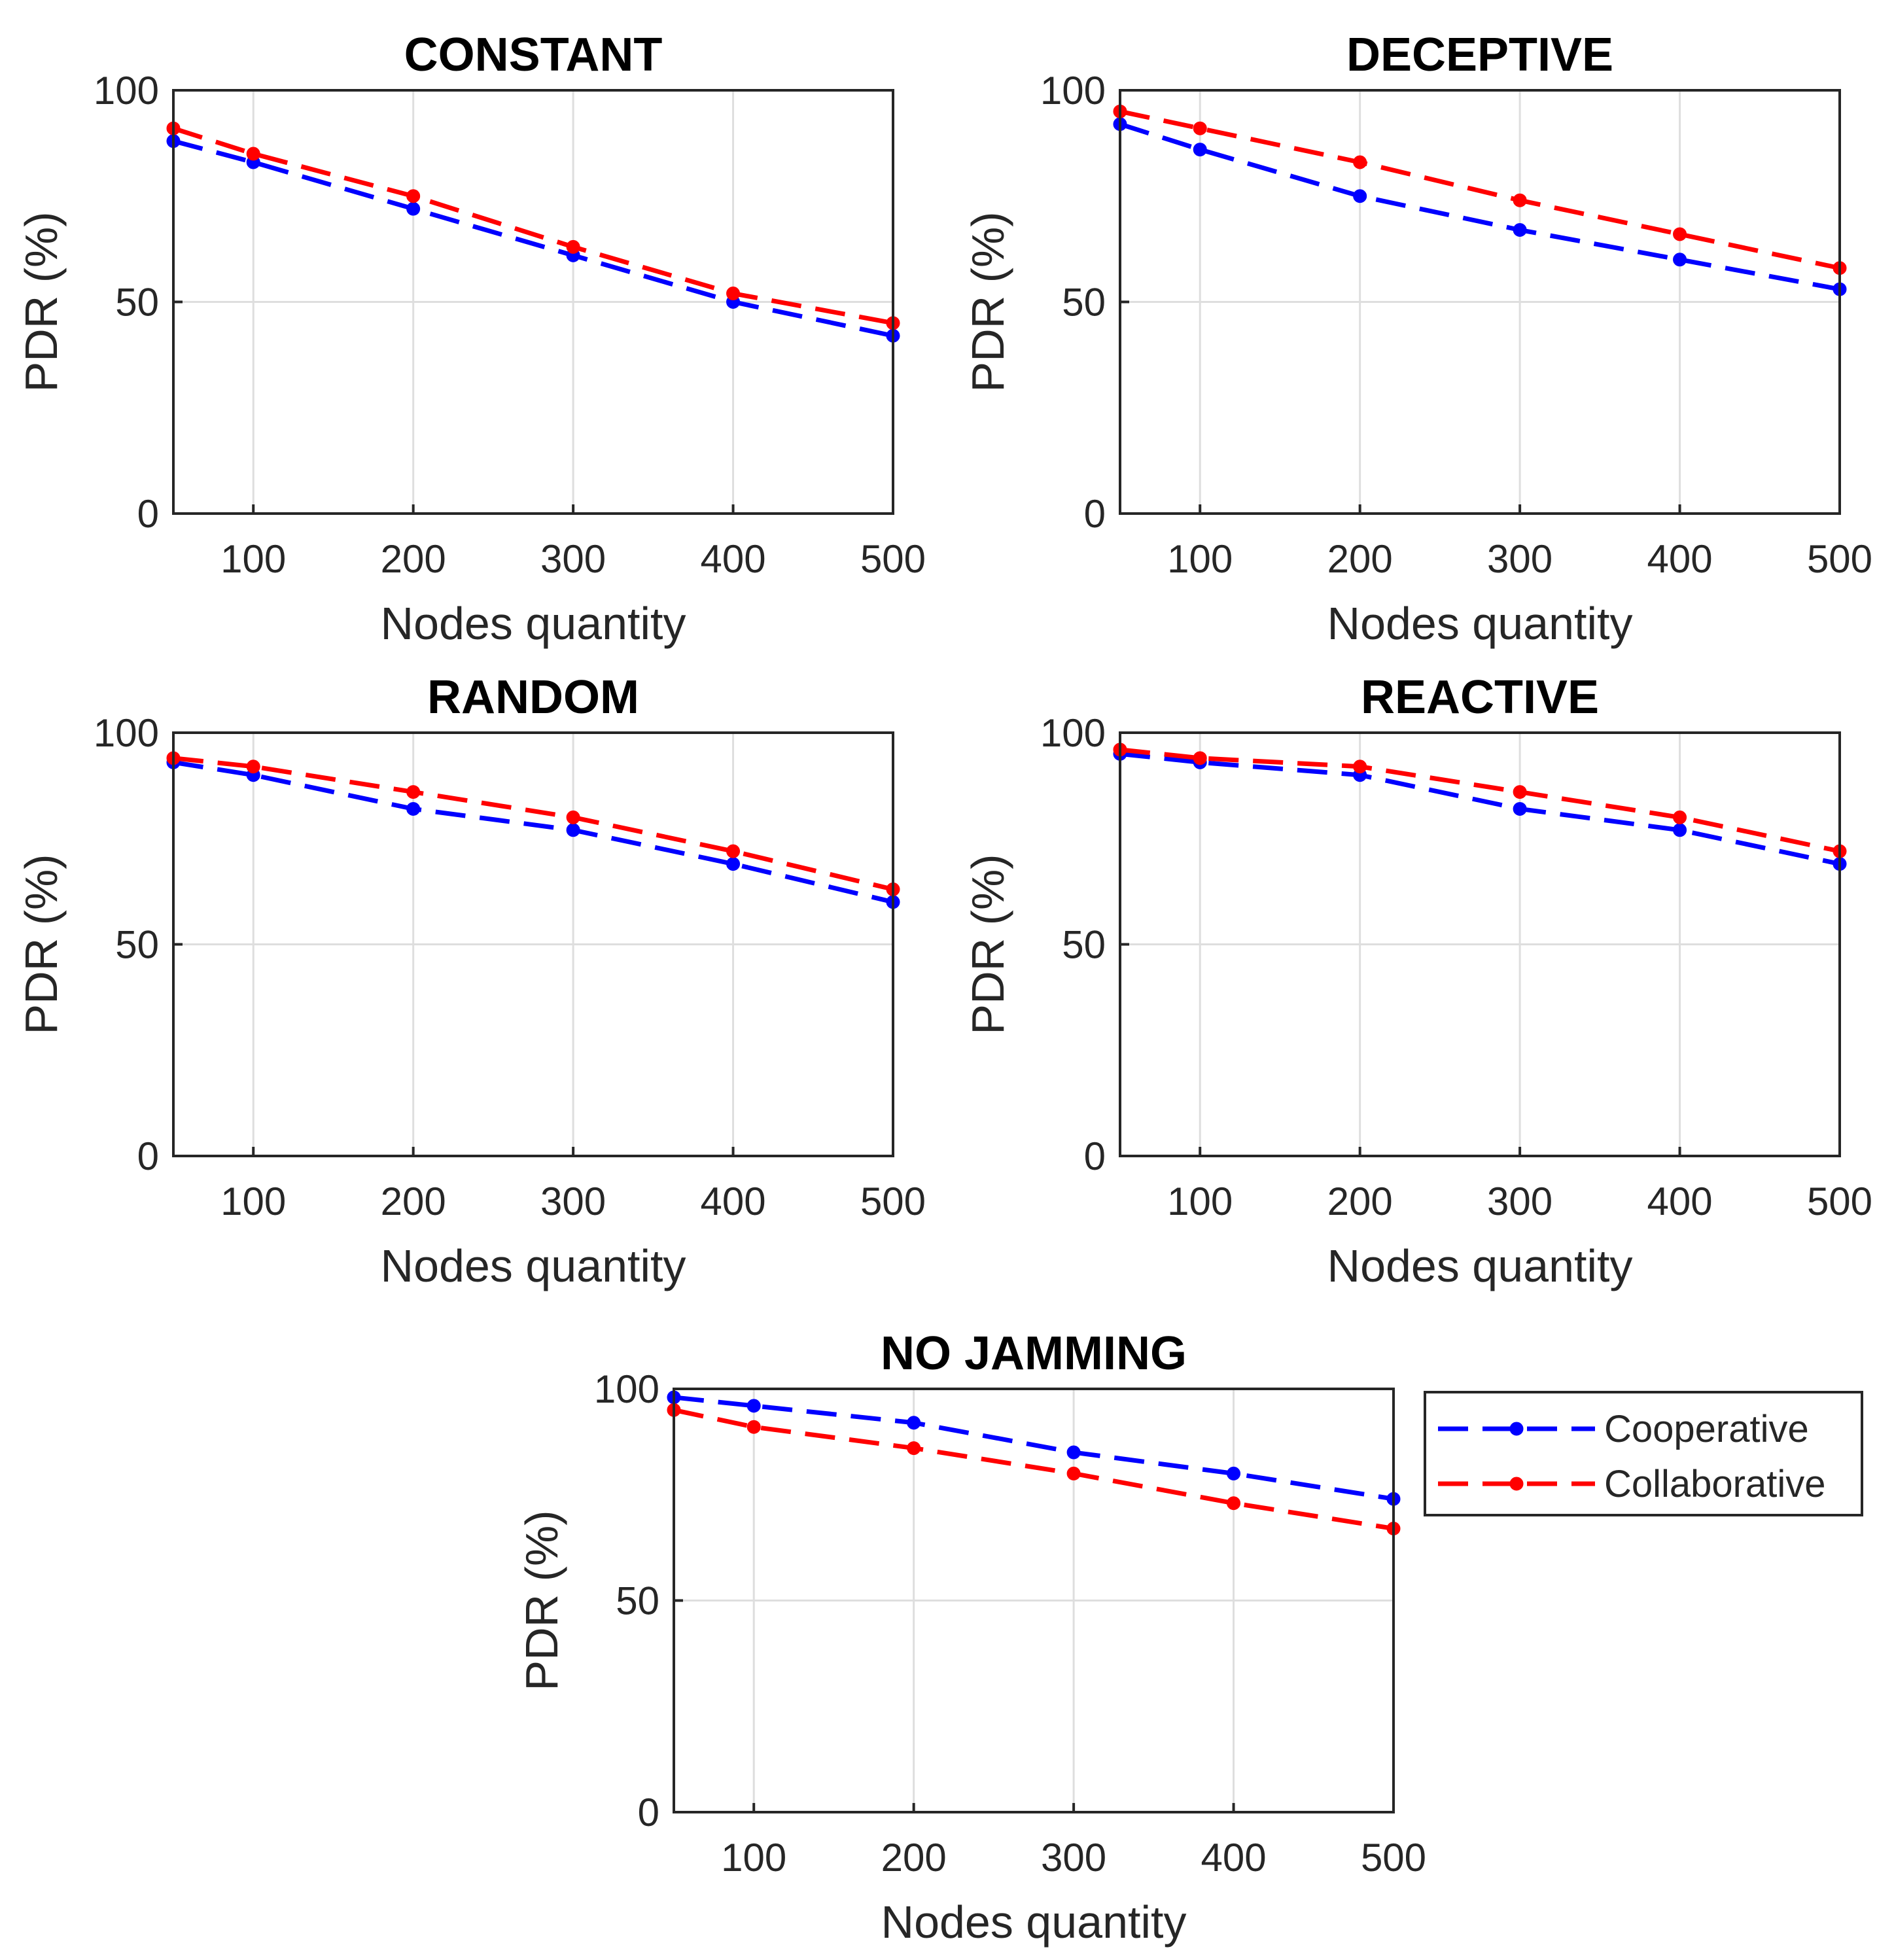  I want to click on legend-marker-collaborative, so click(1516, 1484).